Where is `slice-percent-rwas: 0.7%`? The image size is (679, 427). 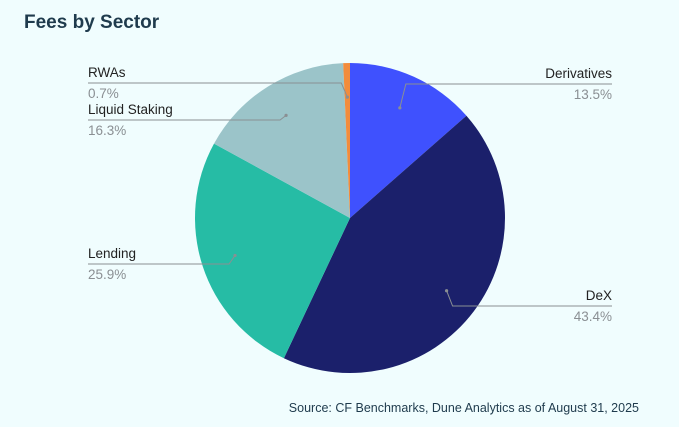
slice-percent-rwas: 0.7% is located at coordinates (103, 93).